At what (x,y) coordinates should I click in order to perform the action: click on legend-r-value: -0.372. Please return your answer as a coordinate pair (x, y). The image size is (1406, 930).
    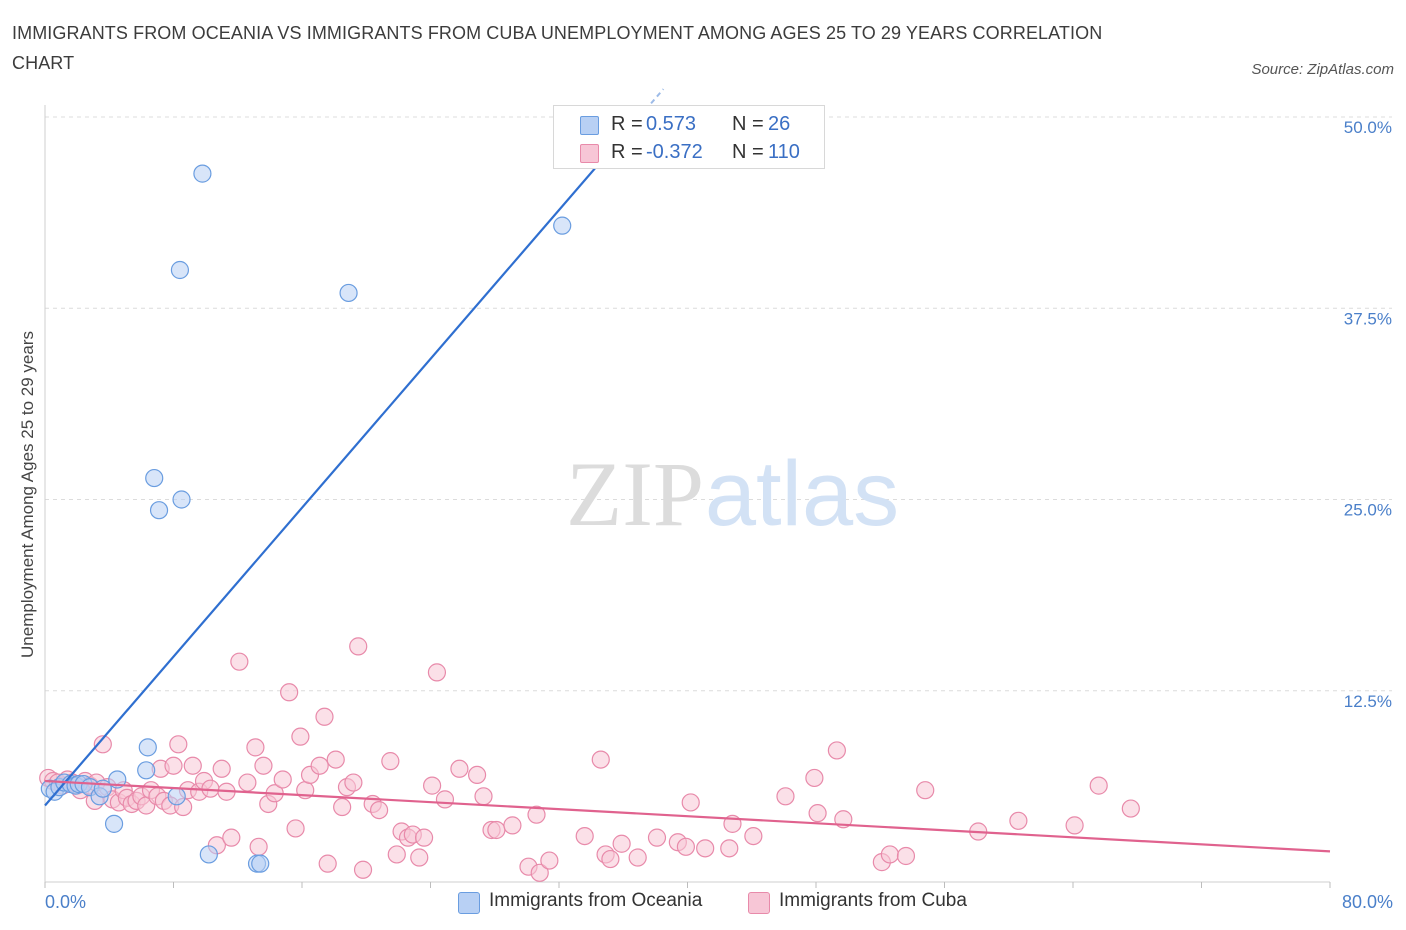
    Looking at the image, I should click on (674, 152).